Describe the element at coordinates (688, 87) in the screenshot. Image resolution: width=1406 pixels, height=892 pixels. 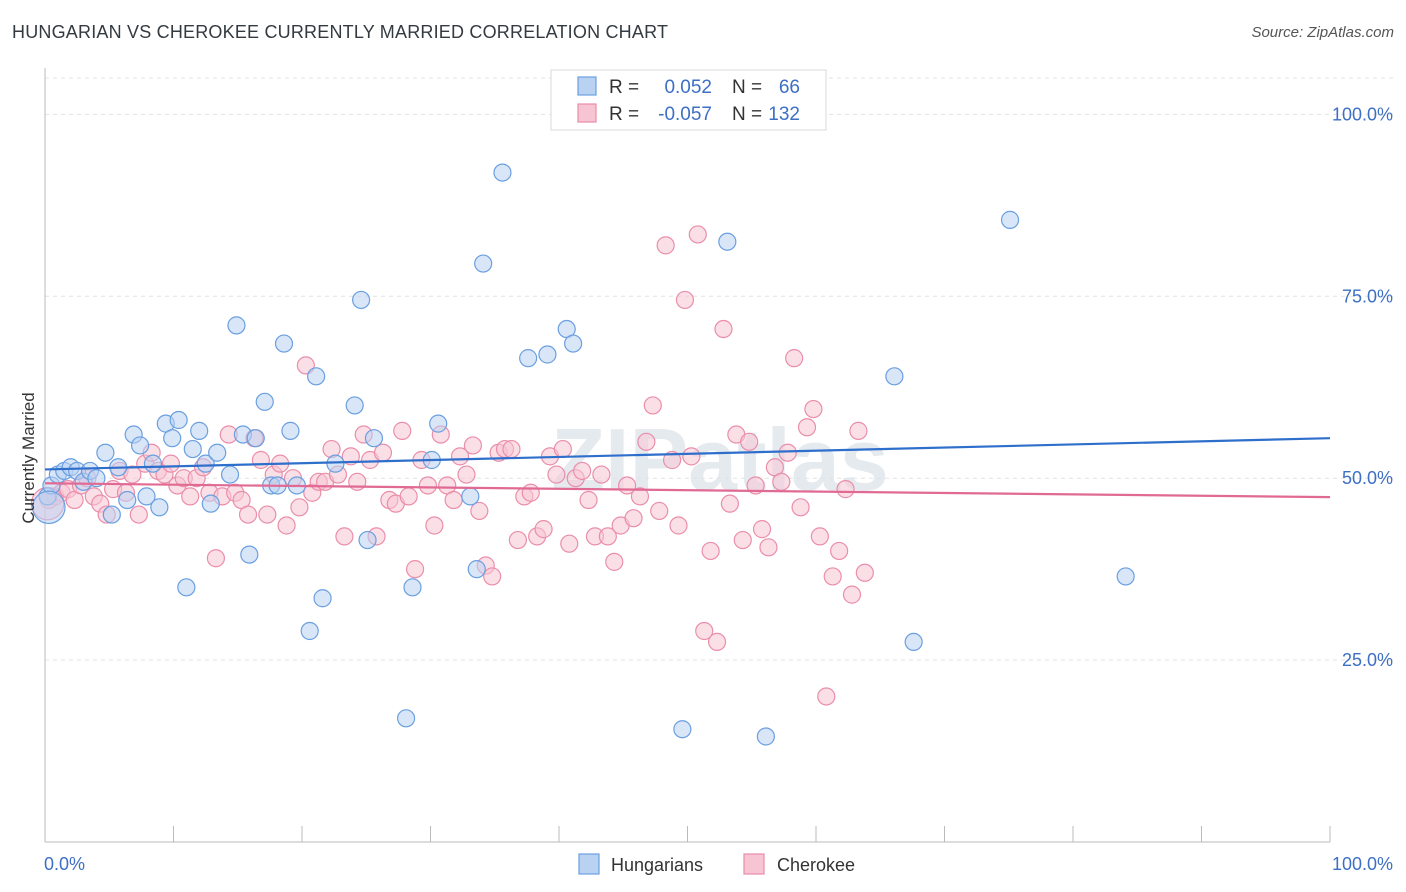
I see `legend-r-value-1: 0.052` at that location.